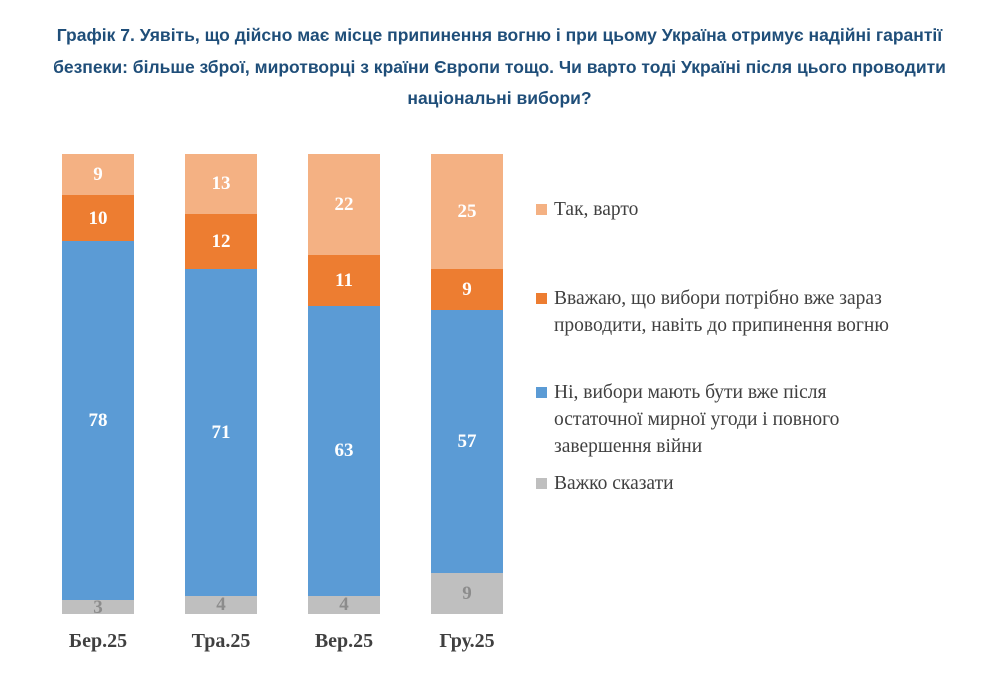 The width and height of the screenshot is (999, 694). I want to click on bar-segment: 71, so click(221, 432).